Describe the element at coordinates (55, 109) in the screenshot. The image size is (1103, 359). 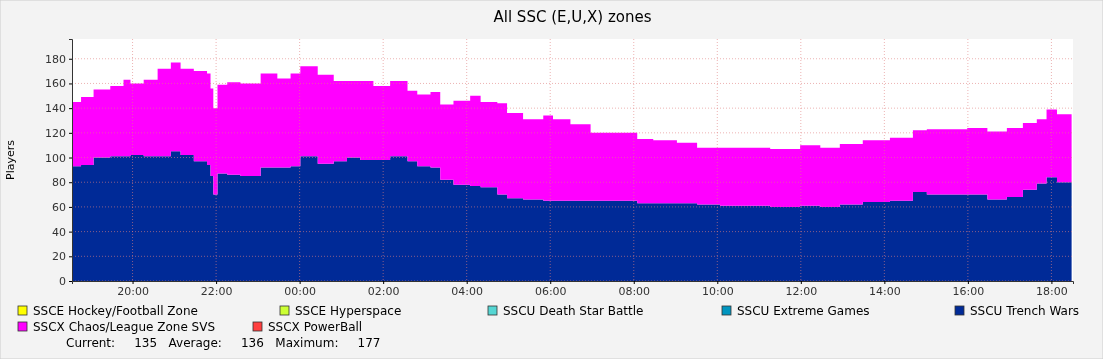
I see `y-tick-label: 140` at that location.